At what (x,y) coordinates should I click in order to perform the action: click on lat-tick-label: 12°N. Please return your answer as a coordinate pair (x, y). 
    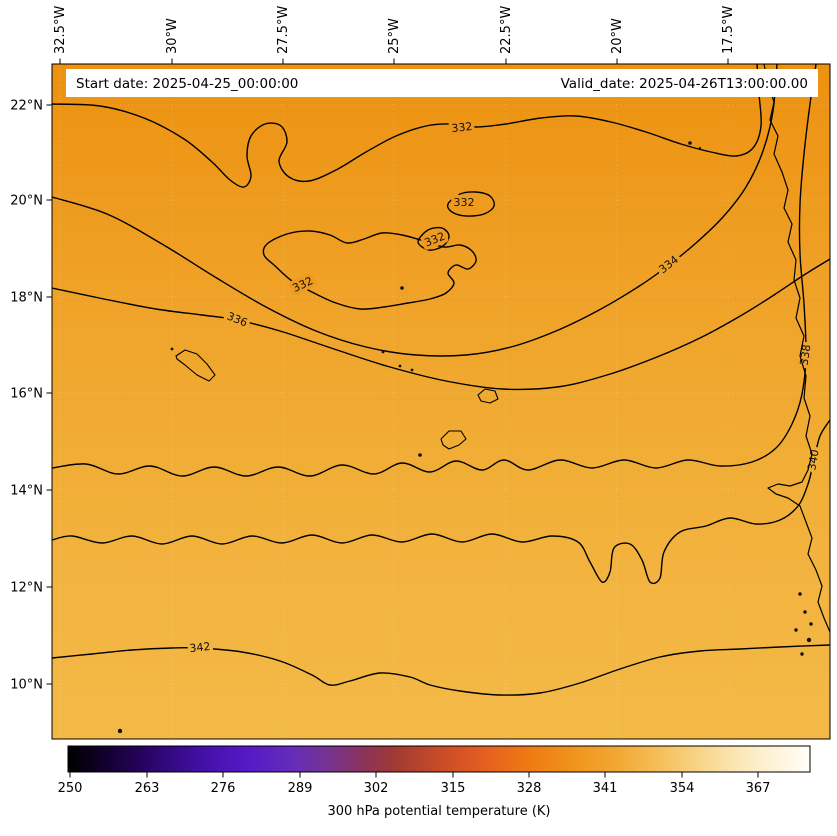
    Looking at the image, I should click on (26, 588).